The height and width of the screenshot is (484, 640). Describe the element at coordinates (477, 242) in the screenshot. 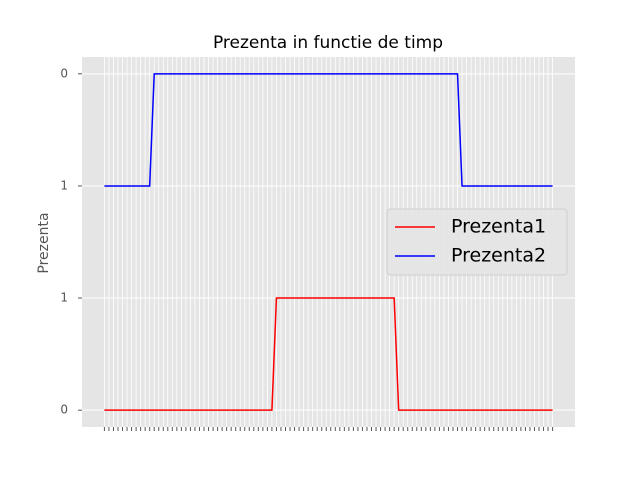

I see `legend-box` at that location.